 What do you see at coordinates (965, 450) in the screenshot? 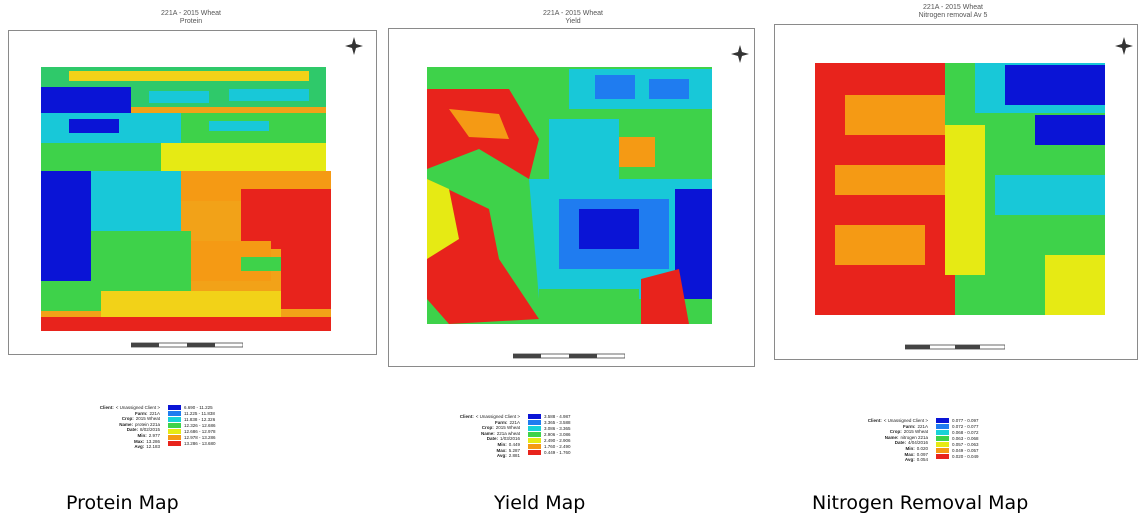
I see `legend-range-label: 0.049 - 0.057` at bounding box center [965, 450].